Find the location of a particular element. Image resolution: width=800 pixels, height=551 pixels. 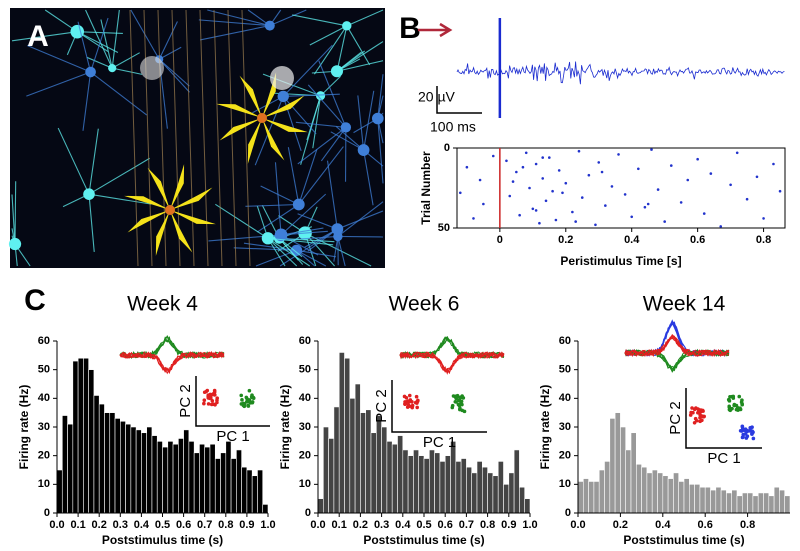

y-tick-label: 50 is located at coordinates (444, 228).